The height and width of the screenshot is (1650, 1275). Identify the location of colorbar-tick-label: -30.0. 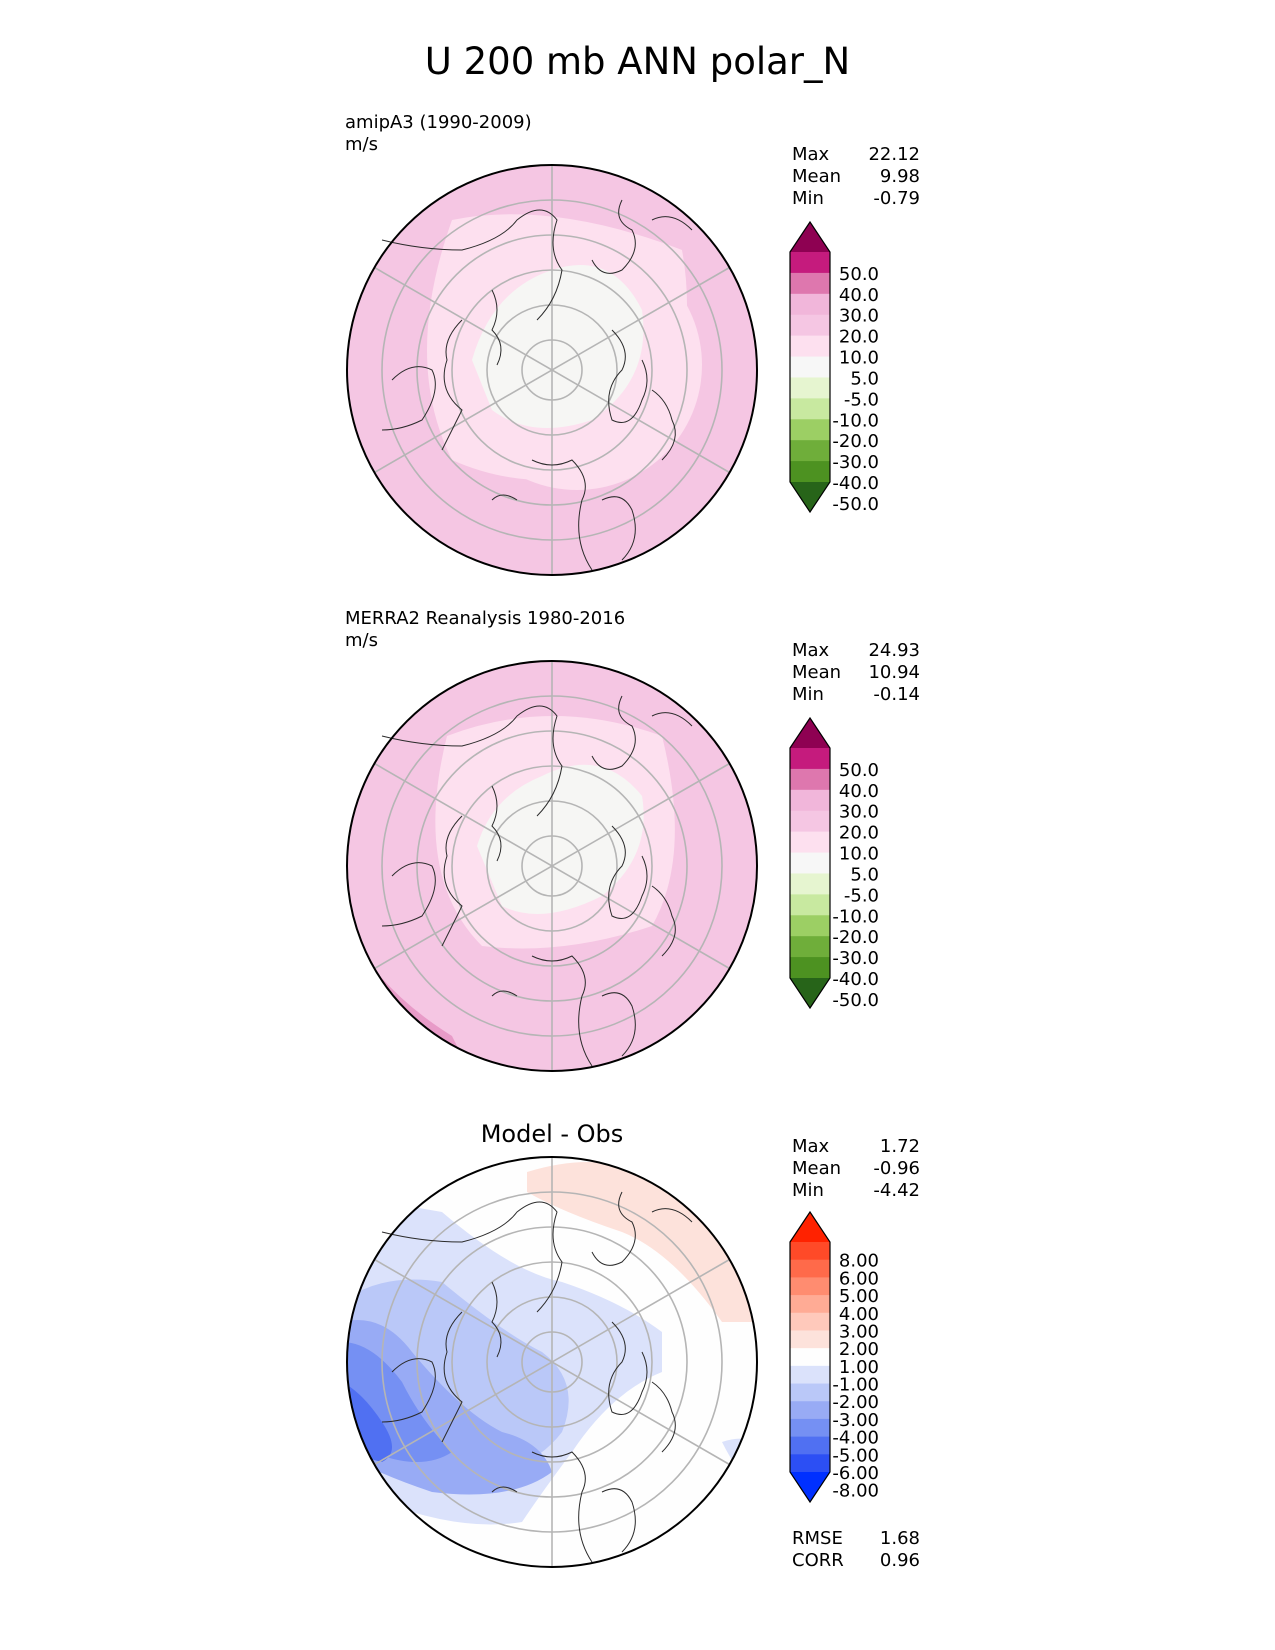
(855, 958).